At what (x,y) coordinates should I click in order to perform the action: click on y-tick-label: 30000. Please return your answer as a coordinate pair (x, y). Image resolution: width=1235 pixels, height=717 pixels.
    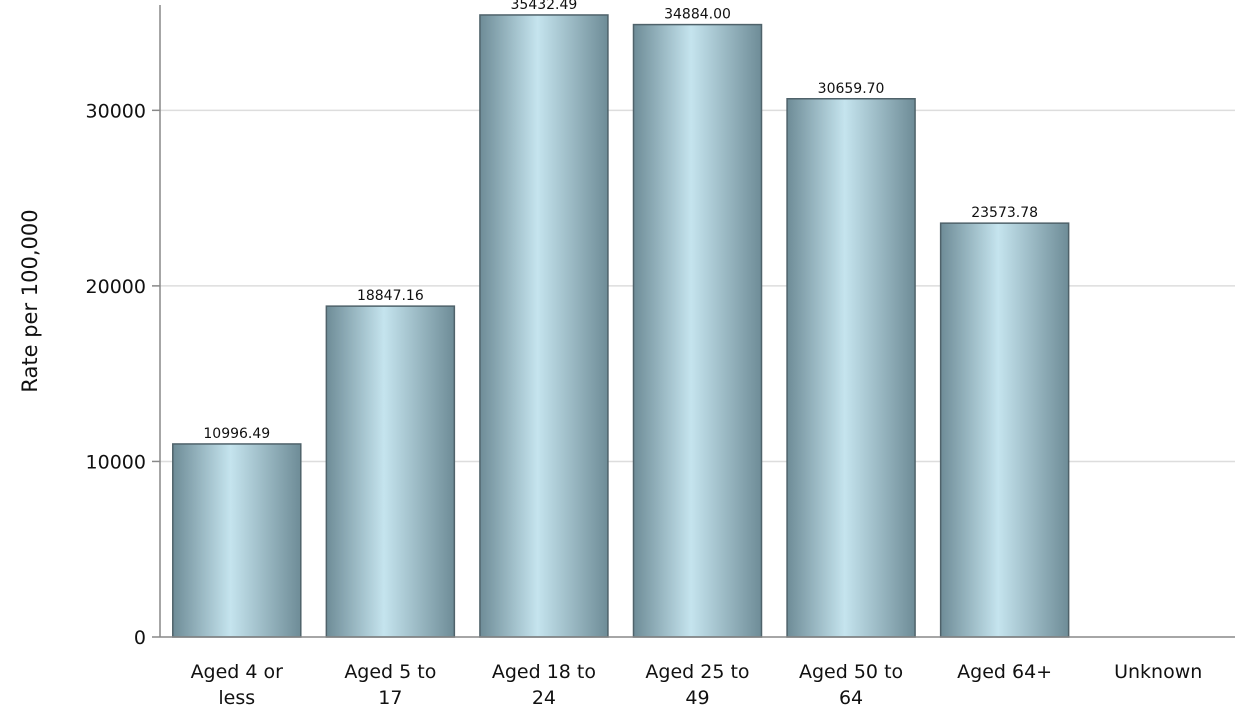
    Looking at the image, I should click on (116, 111).